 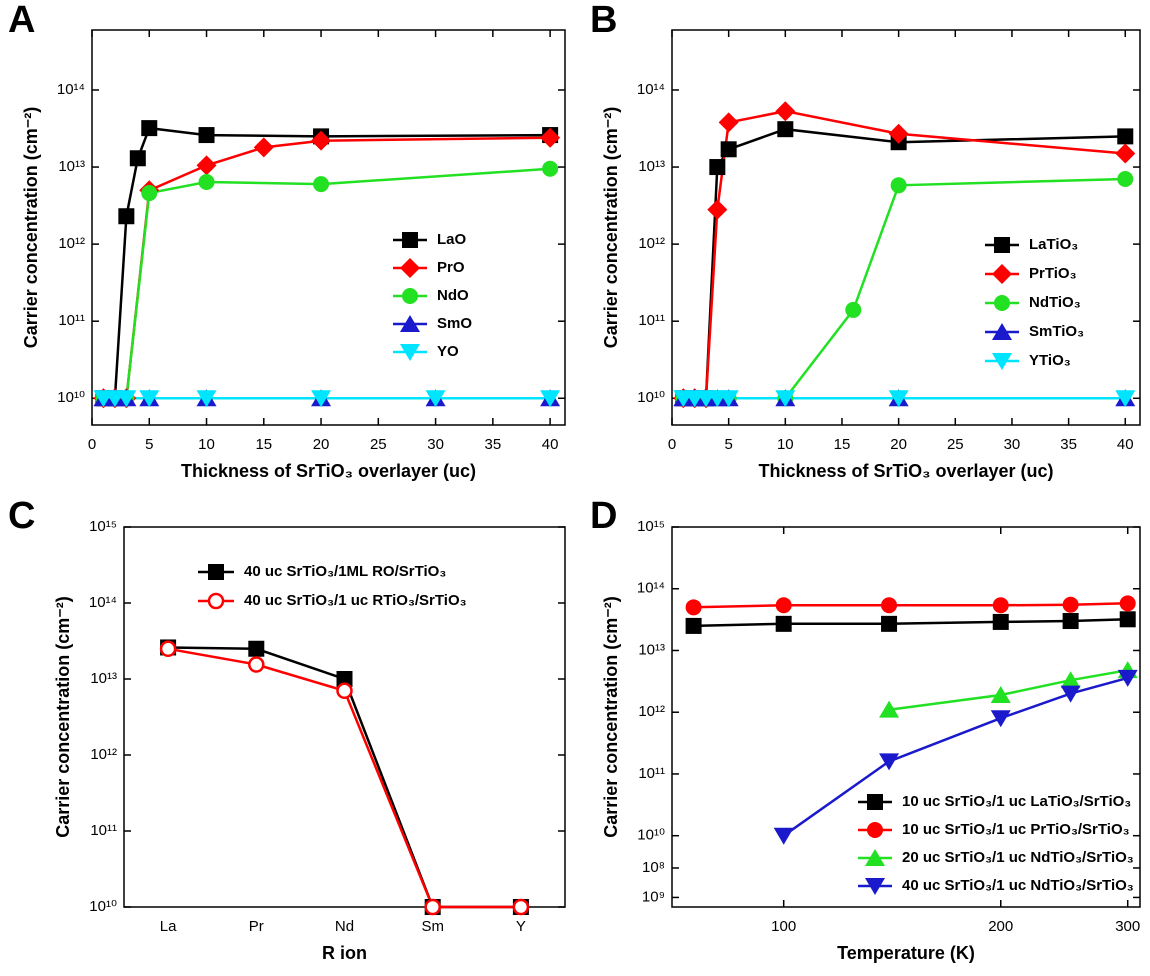 What do you see at coordinates (1050, 360) in the screenshot?
I see `legend-label: YTiO₃` at bounding box center [1050, 360].